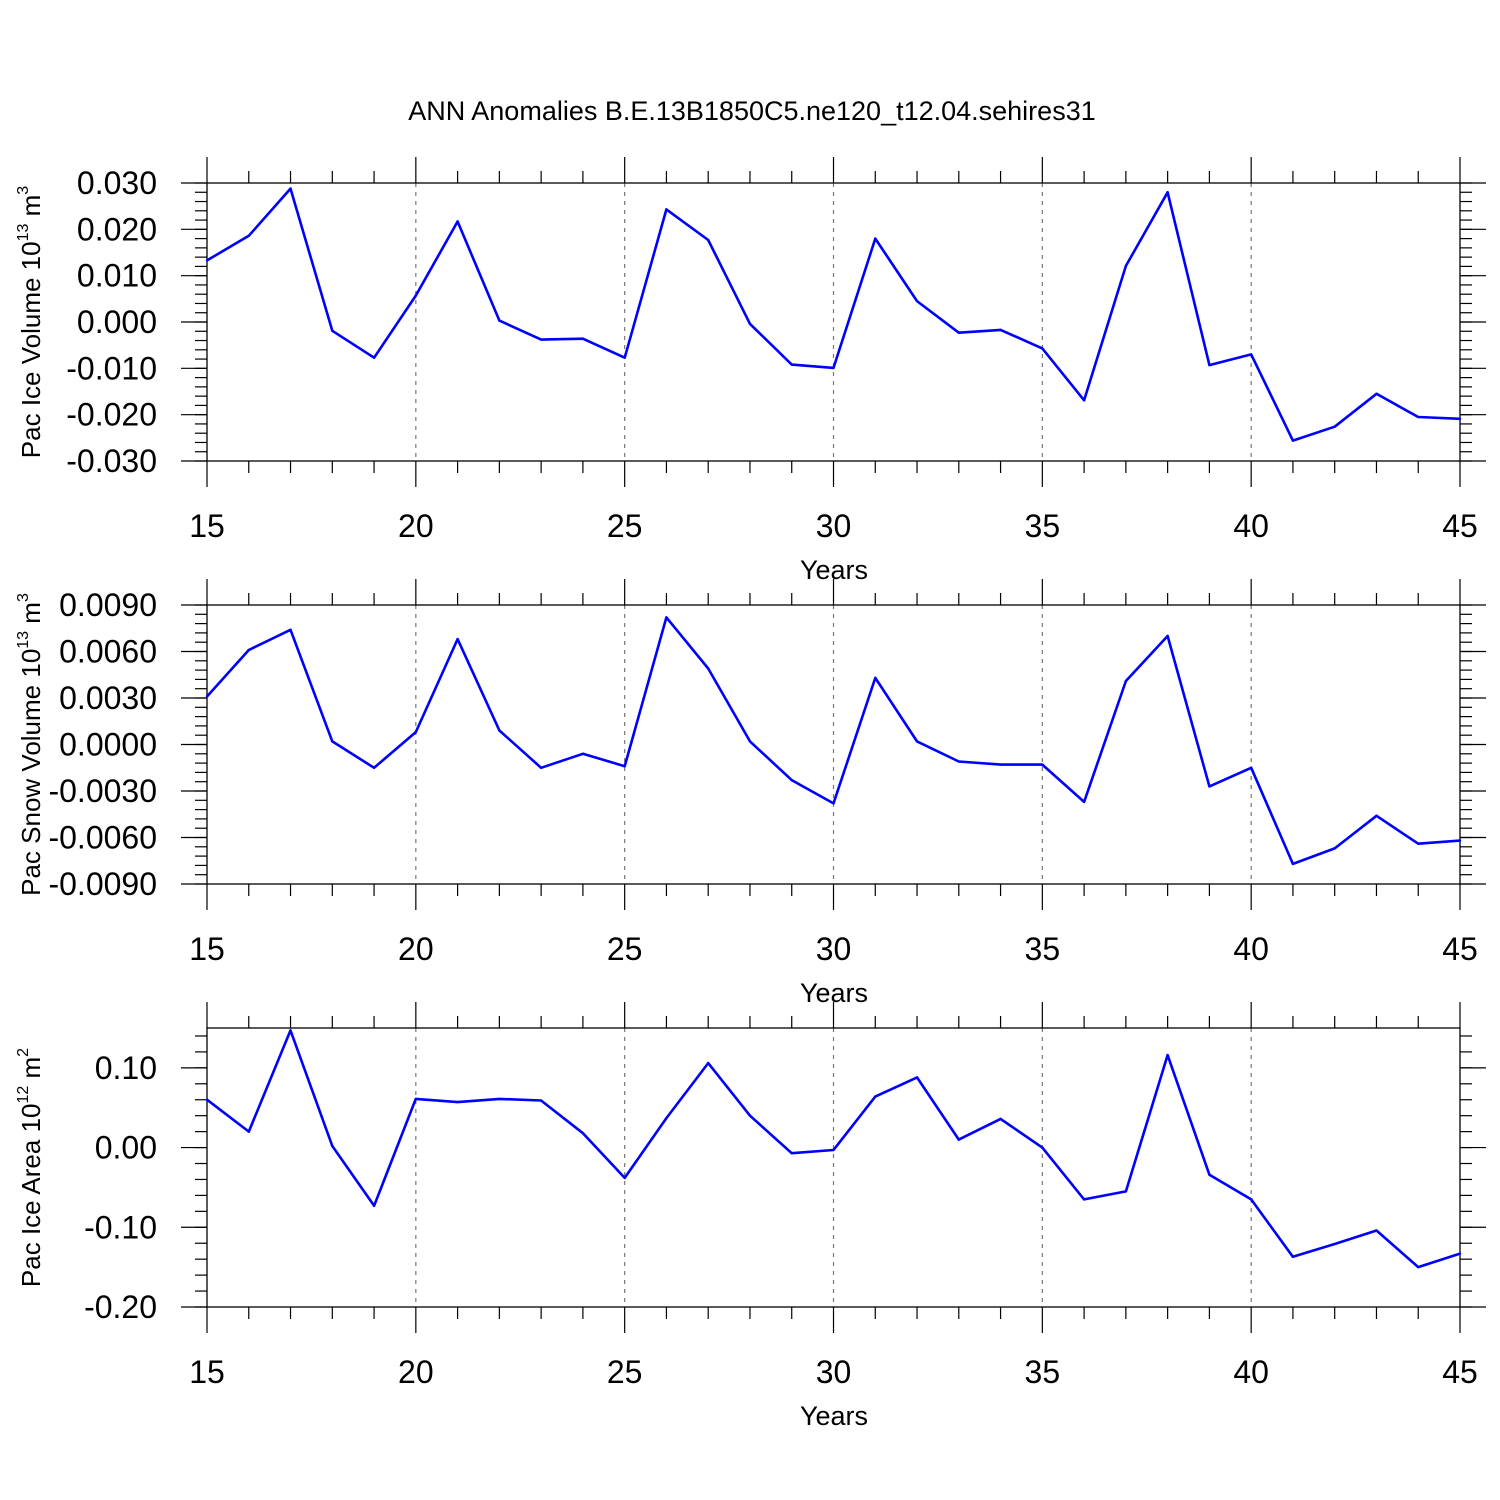  I want to click on x-tick-label: 15, so click(207, 1372).